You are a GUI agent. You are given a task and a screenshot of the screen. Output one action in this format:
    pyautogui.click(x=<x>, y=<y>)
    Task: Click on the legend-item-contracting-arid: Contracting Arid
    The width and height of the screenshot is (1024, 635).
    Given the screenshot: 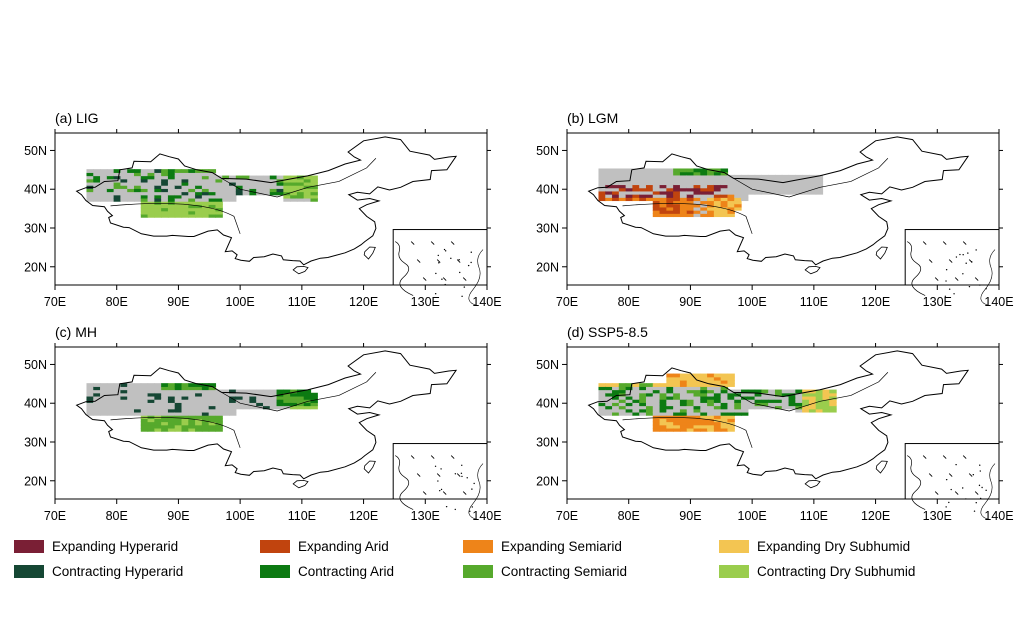 What is the action you would take?
    pyautogui.click(x=327, y=571)
    